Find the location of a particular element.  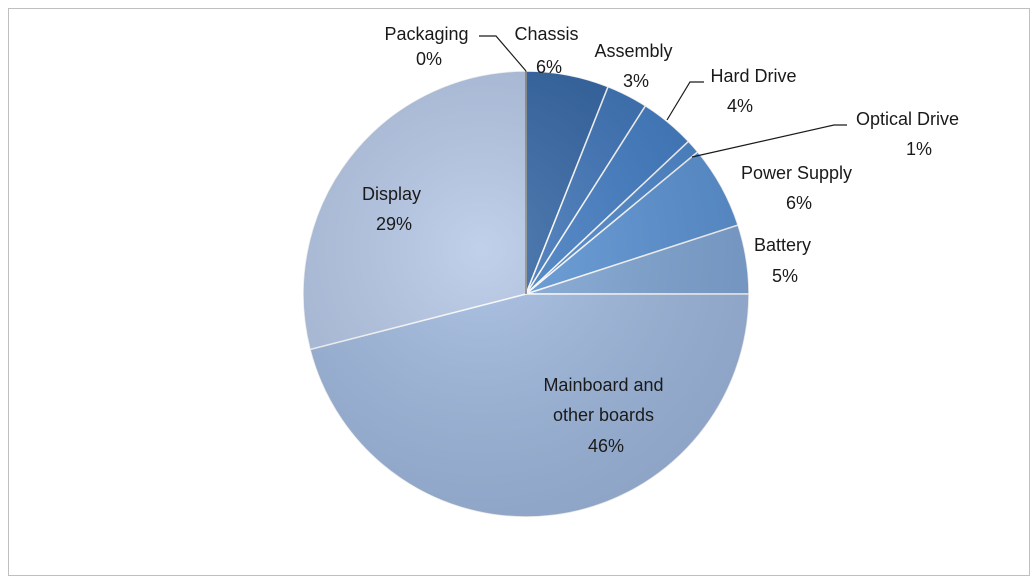

leader-line-packaging is located at coordinates (503, 53).